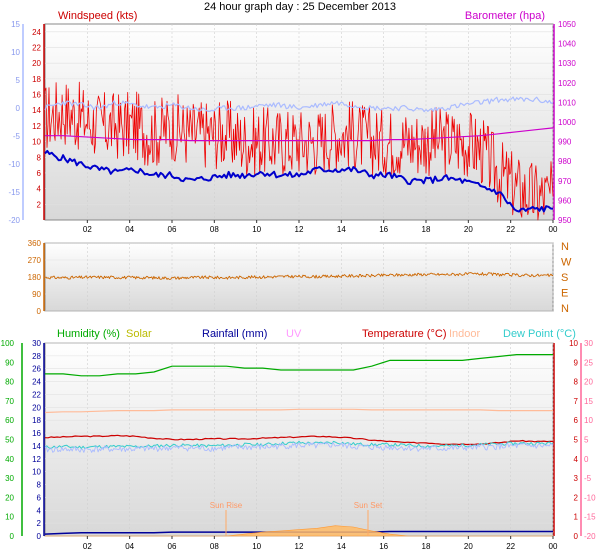 Image resolution: width=600 pixels, height=555 pixels. Describe the element at coordinates (39, 311) in the screenshot. I see `direction-tick-label: 0` at that location.